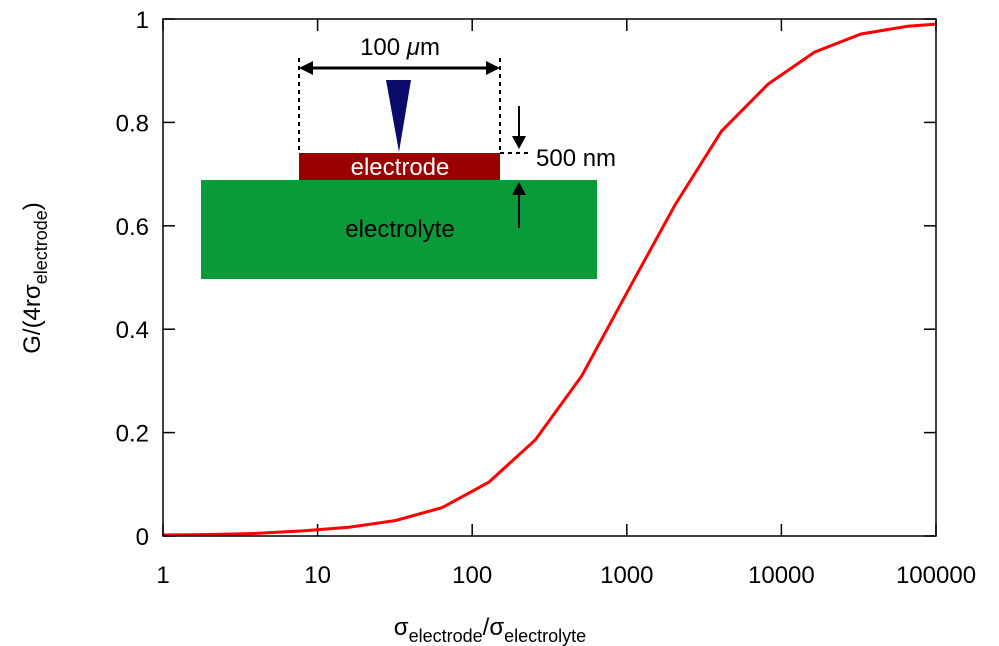 This screenshot has height=646, width=999. I want to click on y-tick-label: 0.4, so click(132, 330).